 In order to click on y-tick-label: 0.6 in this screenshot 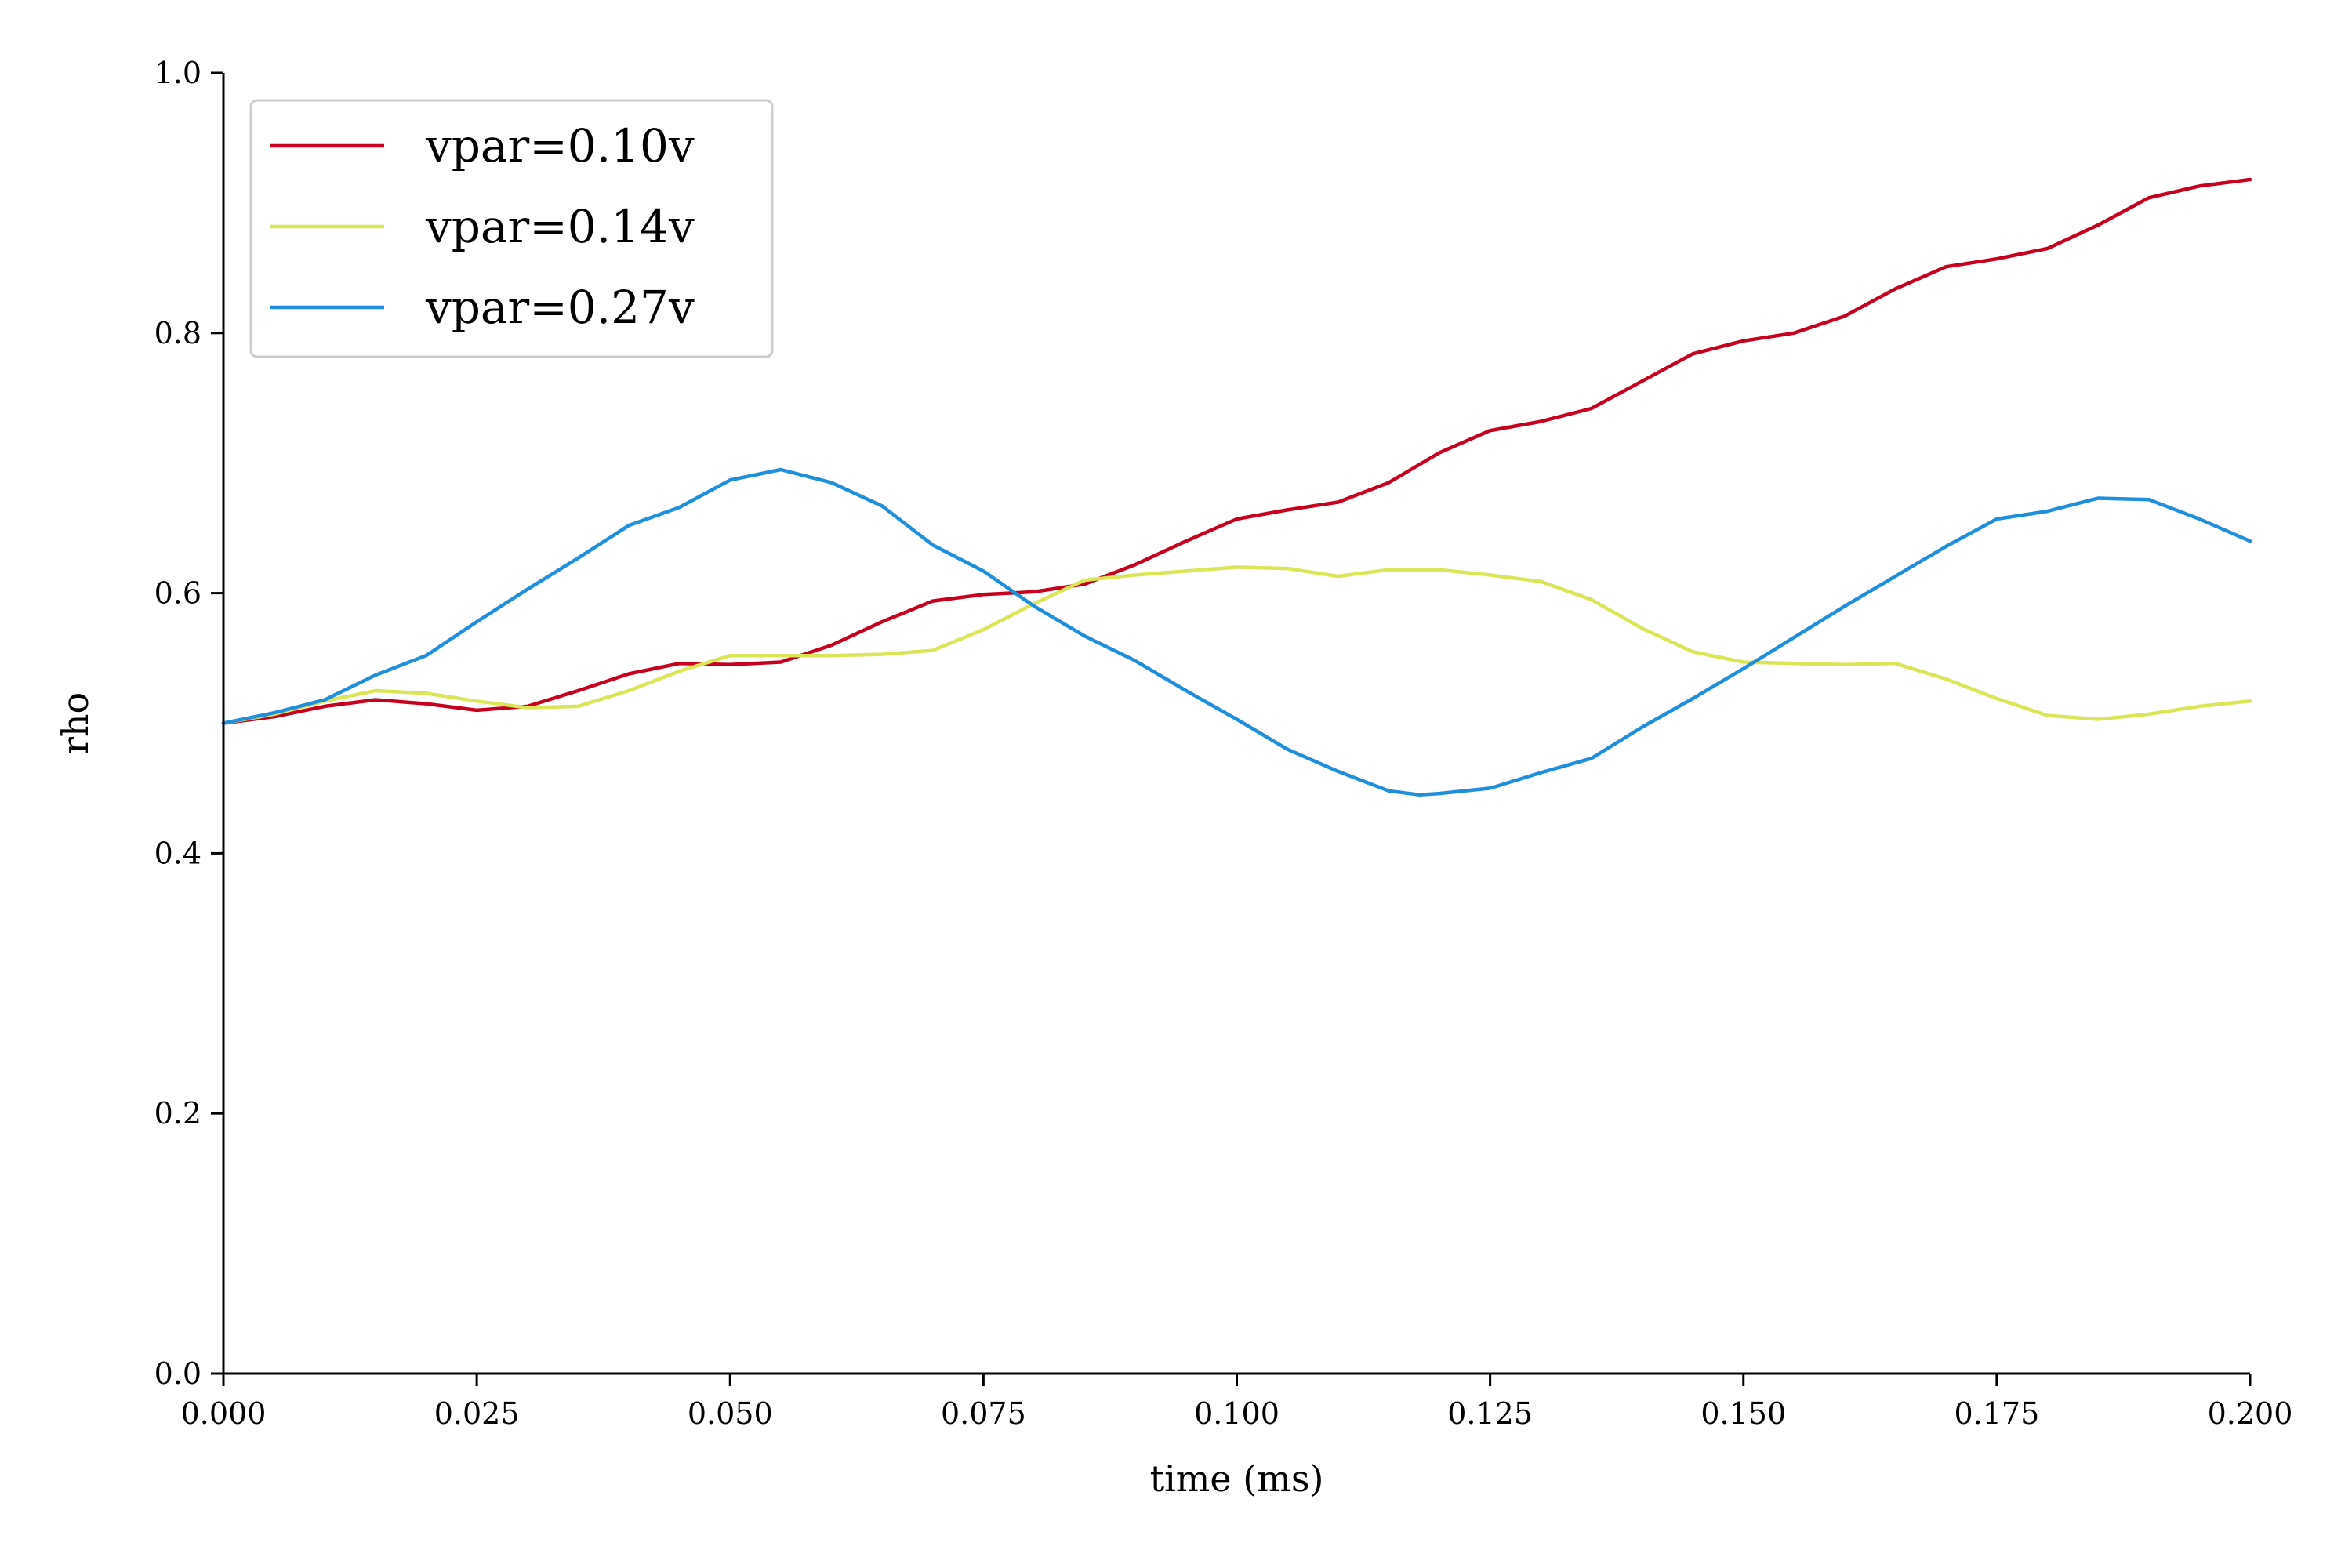, I will do `click(177, 593)`.